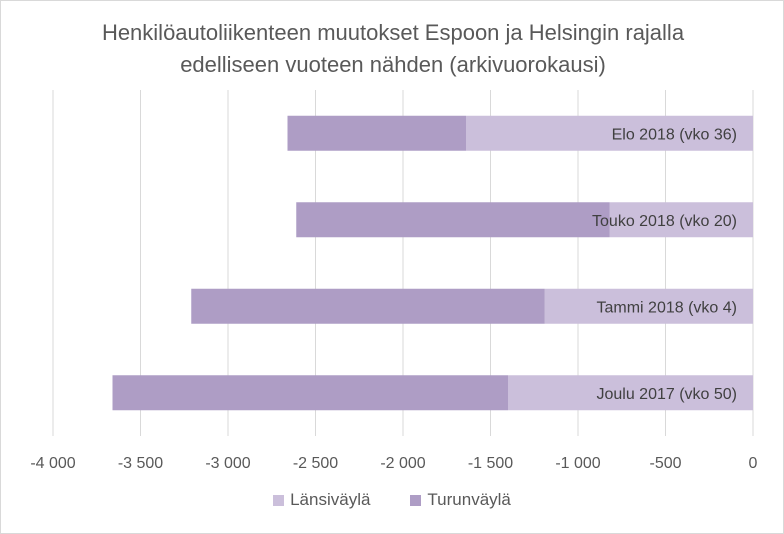 The image size is (784, 534). Describe the element at coordinates (330, 499) in the screenshot. I see `legend-label: Länsiväylä` at that location.